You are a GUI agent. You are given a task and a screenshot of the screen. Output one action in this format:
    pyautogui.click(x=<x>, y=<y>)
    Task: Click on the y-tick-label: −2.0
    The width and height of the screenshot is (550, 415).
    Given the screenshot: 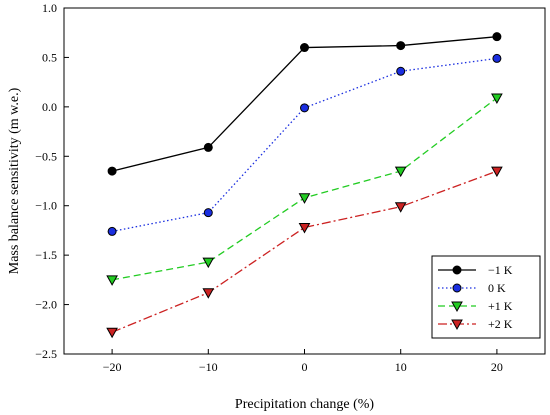 What is the action you would take?
    pyautogui.click(x=46, y=305)
    